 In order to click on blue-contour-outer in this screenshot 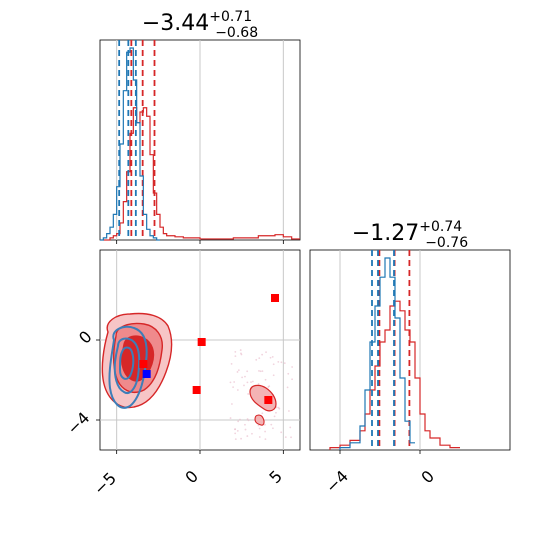, I will do `click(128, 367)`.